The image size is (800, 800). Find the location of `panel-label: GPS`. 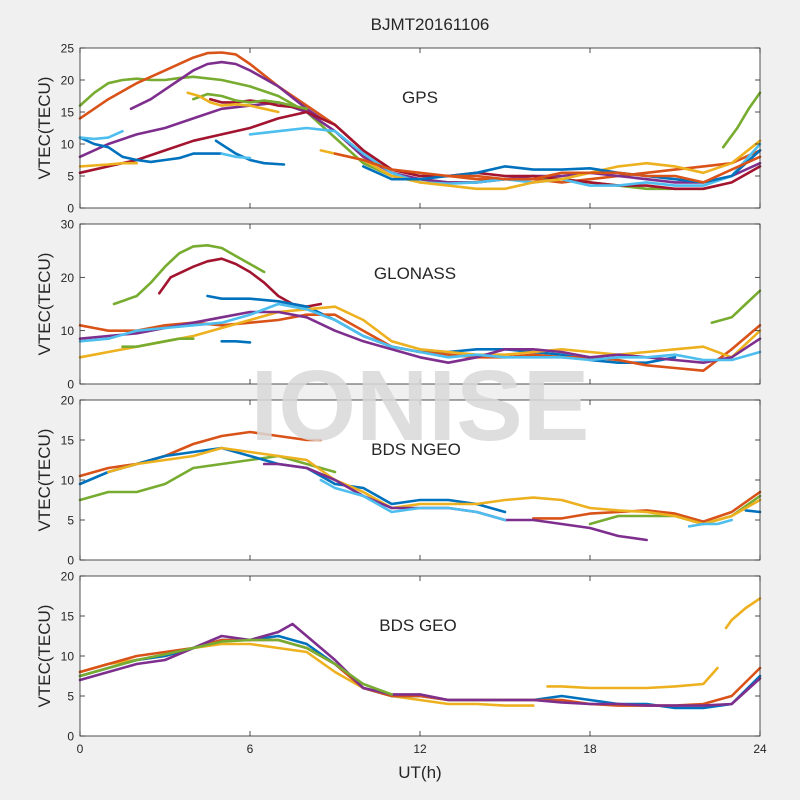

panel-label: GPS is located at coordinates (420, 97).